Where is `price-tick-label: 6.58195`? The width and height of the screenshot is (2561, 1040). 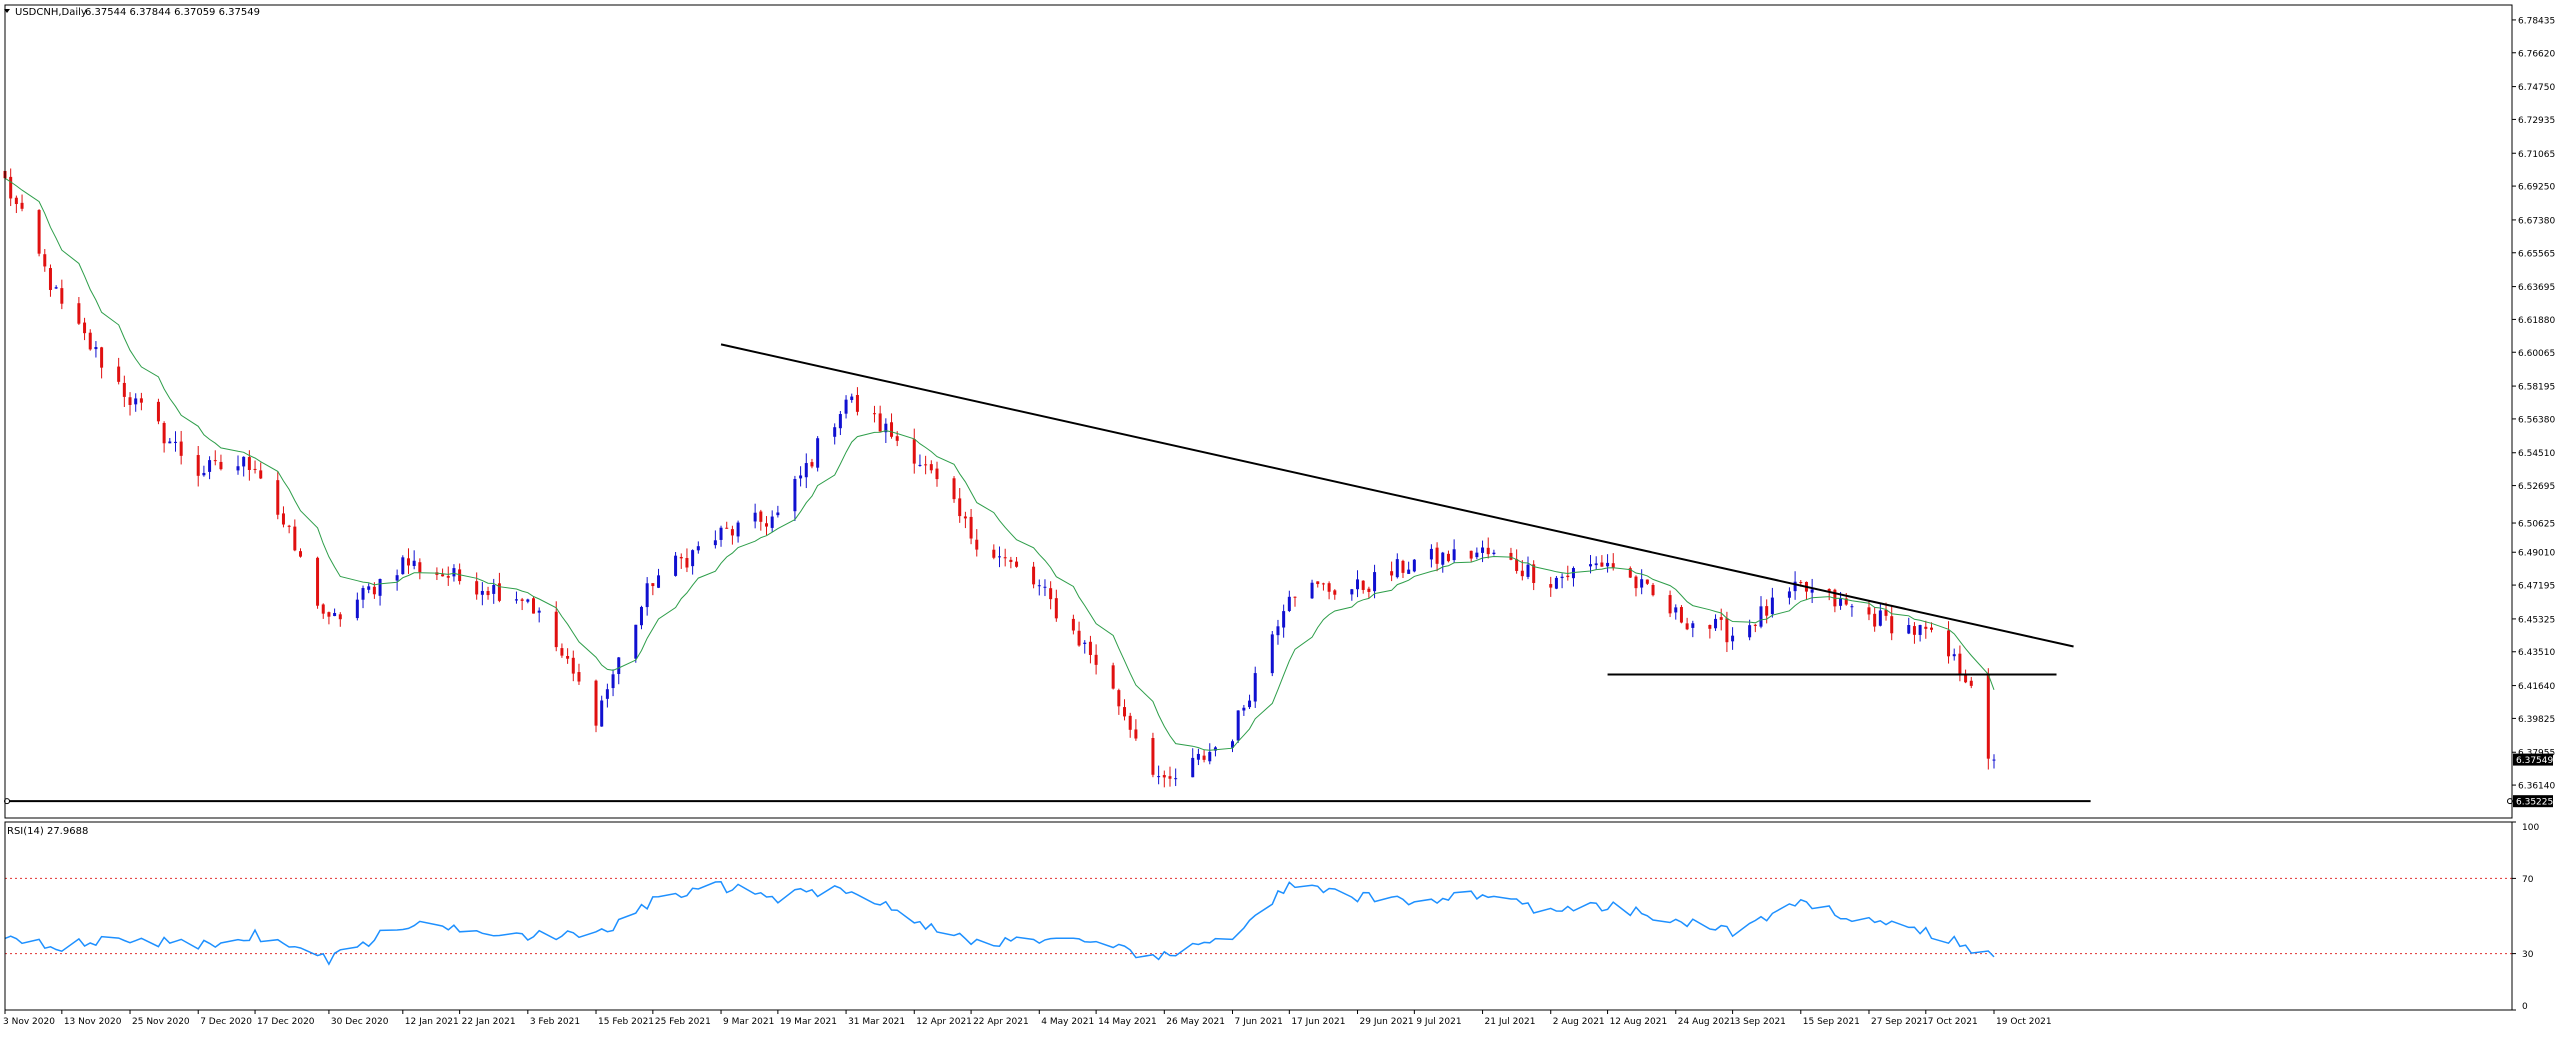
price-tick-label: 6.58195 is located at coordinates (2536, 388).